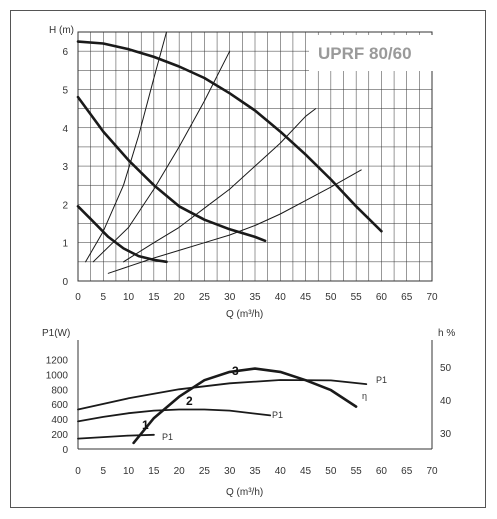 This screenshot has width=497, height=519. I want to click on speed-marker-3: 3, so click(235, 371).